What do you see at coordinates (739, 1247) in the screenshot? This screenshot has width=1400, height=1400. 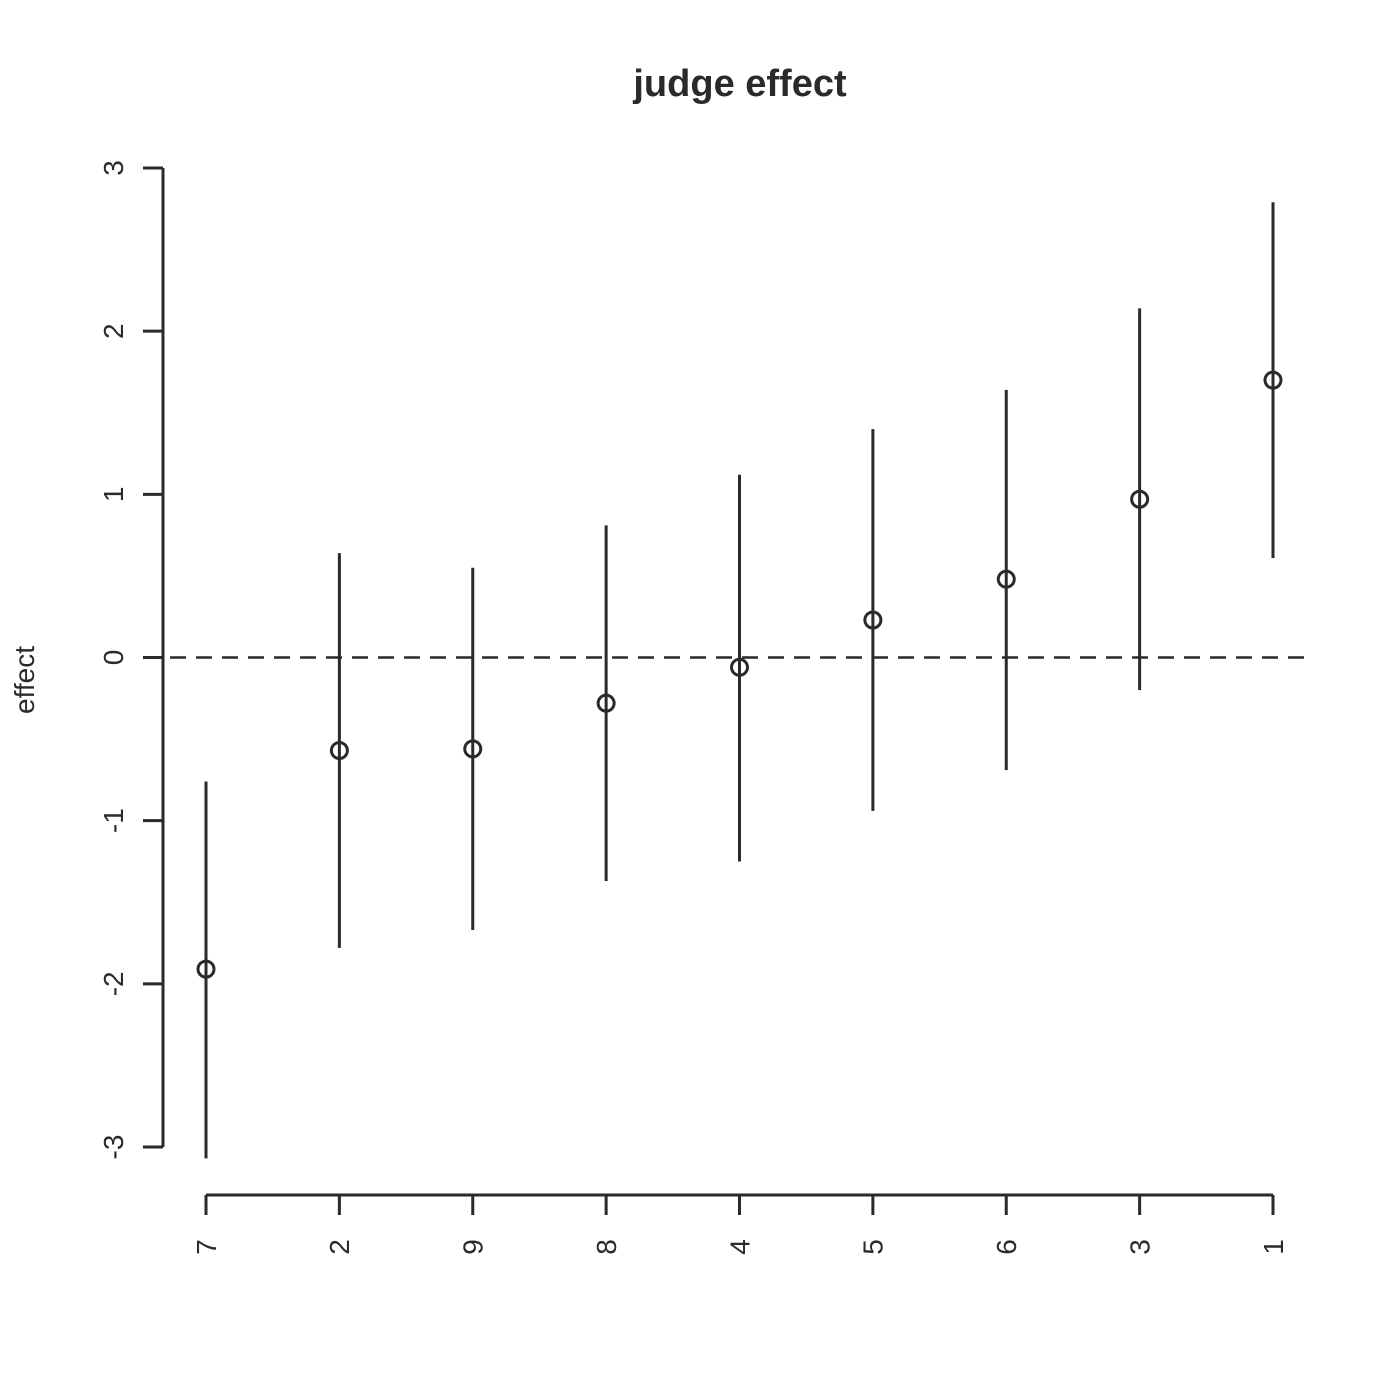 I see `x-tick-label: 4` at bounding box center [739, 1247].